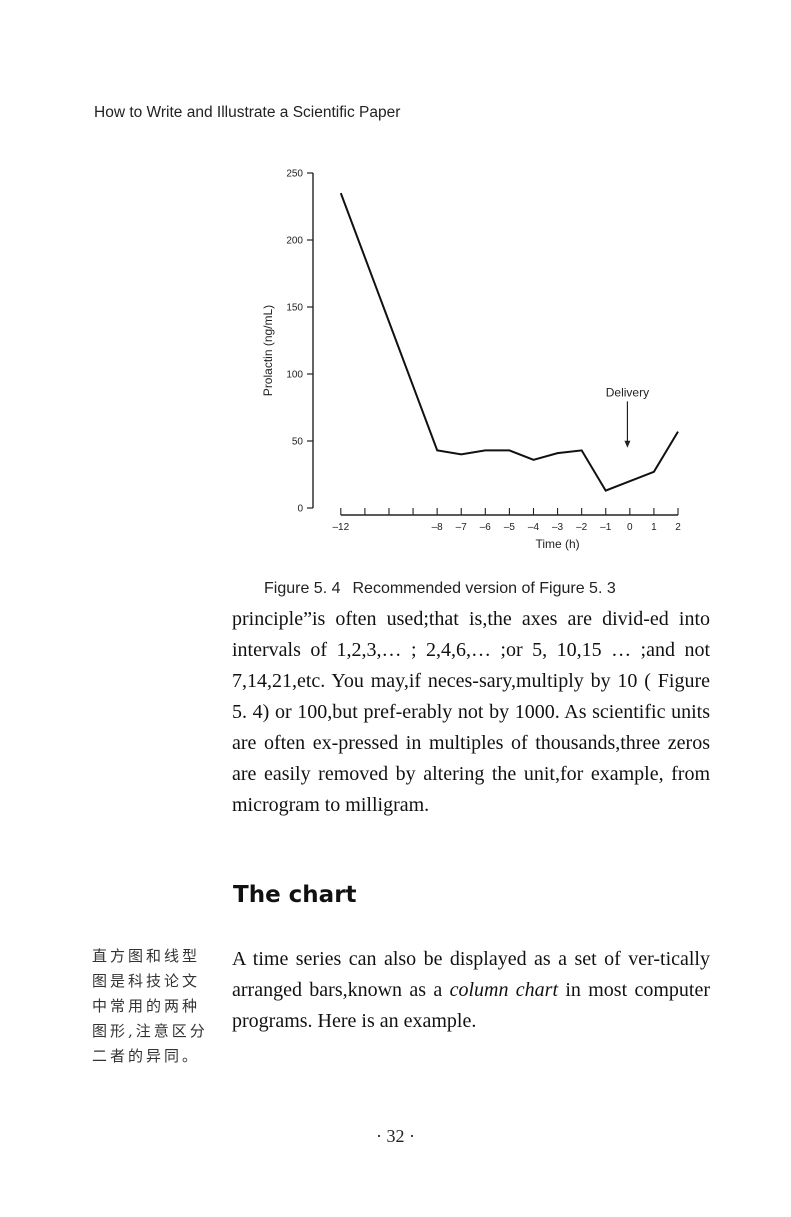 The image size is (791, 1217). I want to click on x-tick-label: –4, so click(534, 527).